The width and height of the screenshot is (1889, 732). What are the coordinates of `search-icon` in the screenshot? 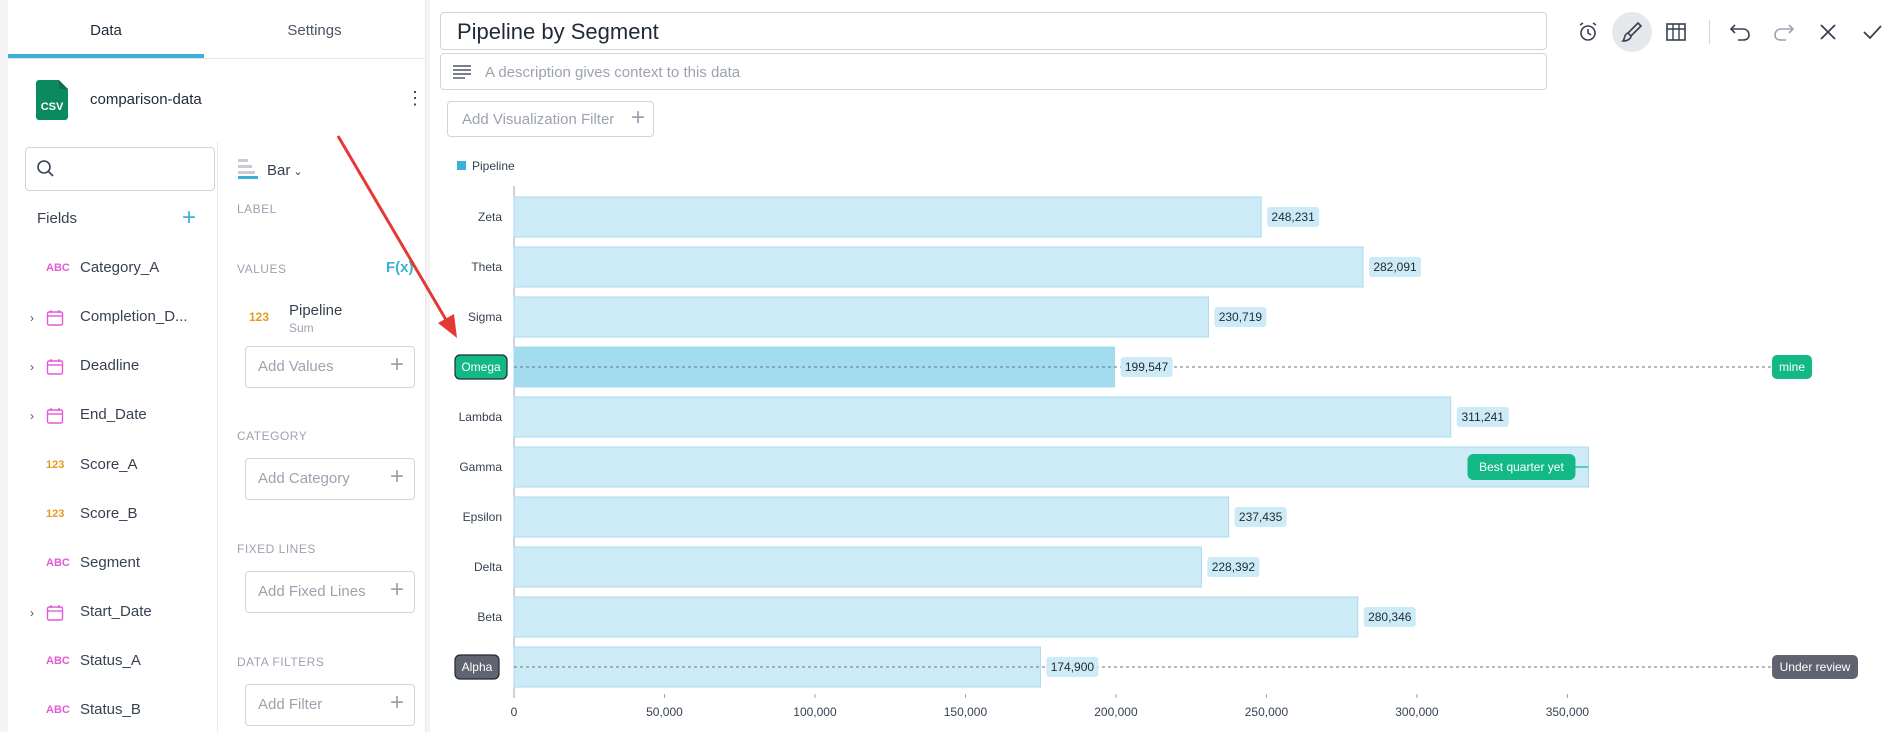 It's located at (45, 168).